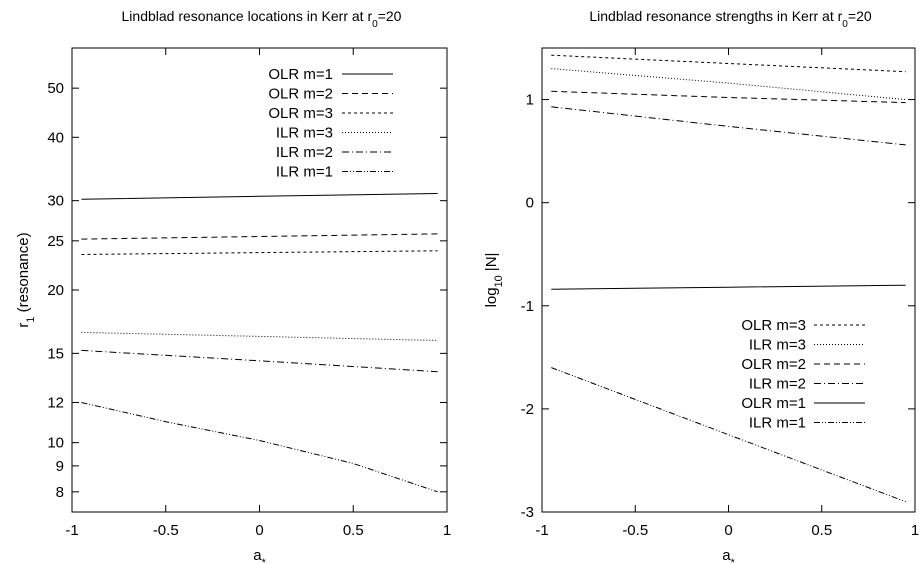 This screenshot has height=564, width=919. I want to click on y-tick-label: 8, so click(60, 492).